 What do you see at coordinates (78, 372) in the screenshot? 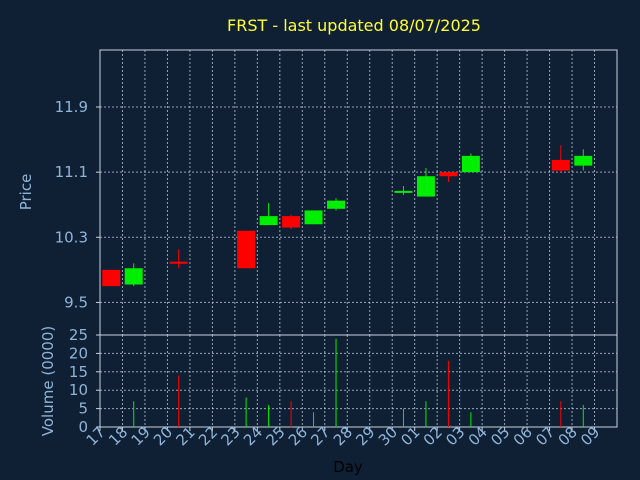
I see `volume-tick-label: 15` at bounding box center [78, 372].